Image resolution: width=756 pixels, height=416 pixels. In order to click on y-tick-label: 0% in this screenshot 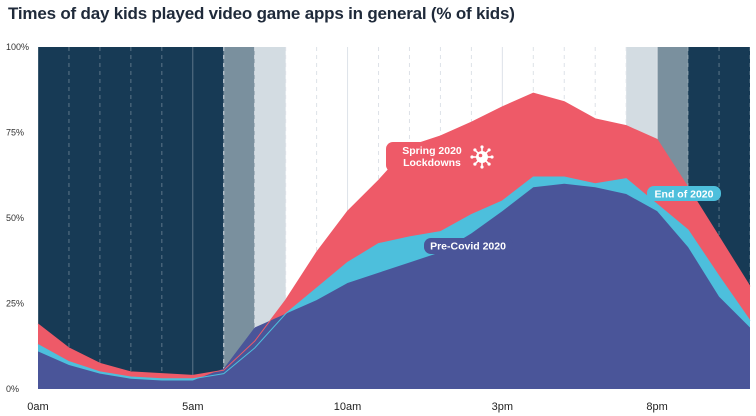, I will do `click(12, 389)`.